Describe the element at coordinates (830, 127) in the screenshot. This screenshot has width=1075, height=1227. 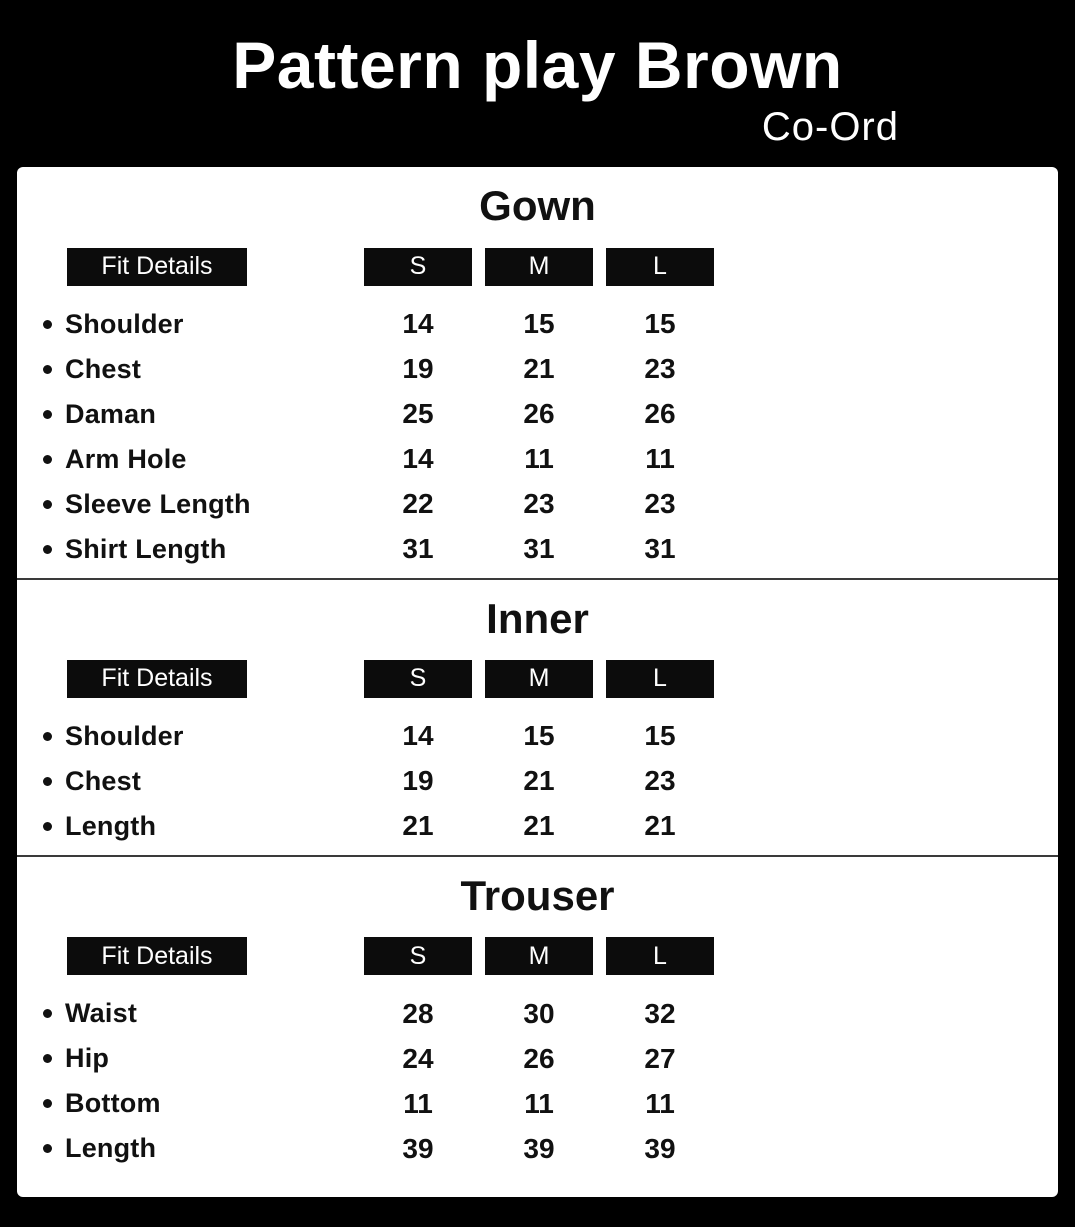
I see `product-subtitle: Co-Ord` at that location.